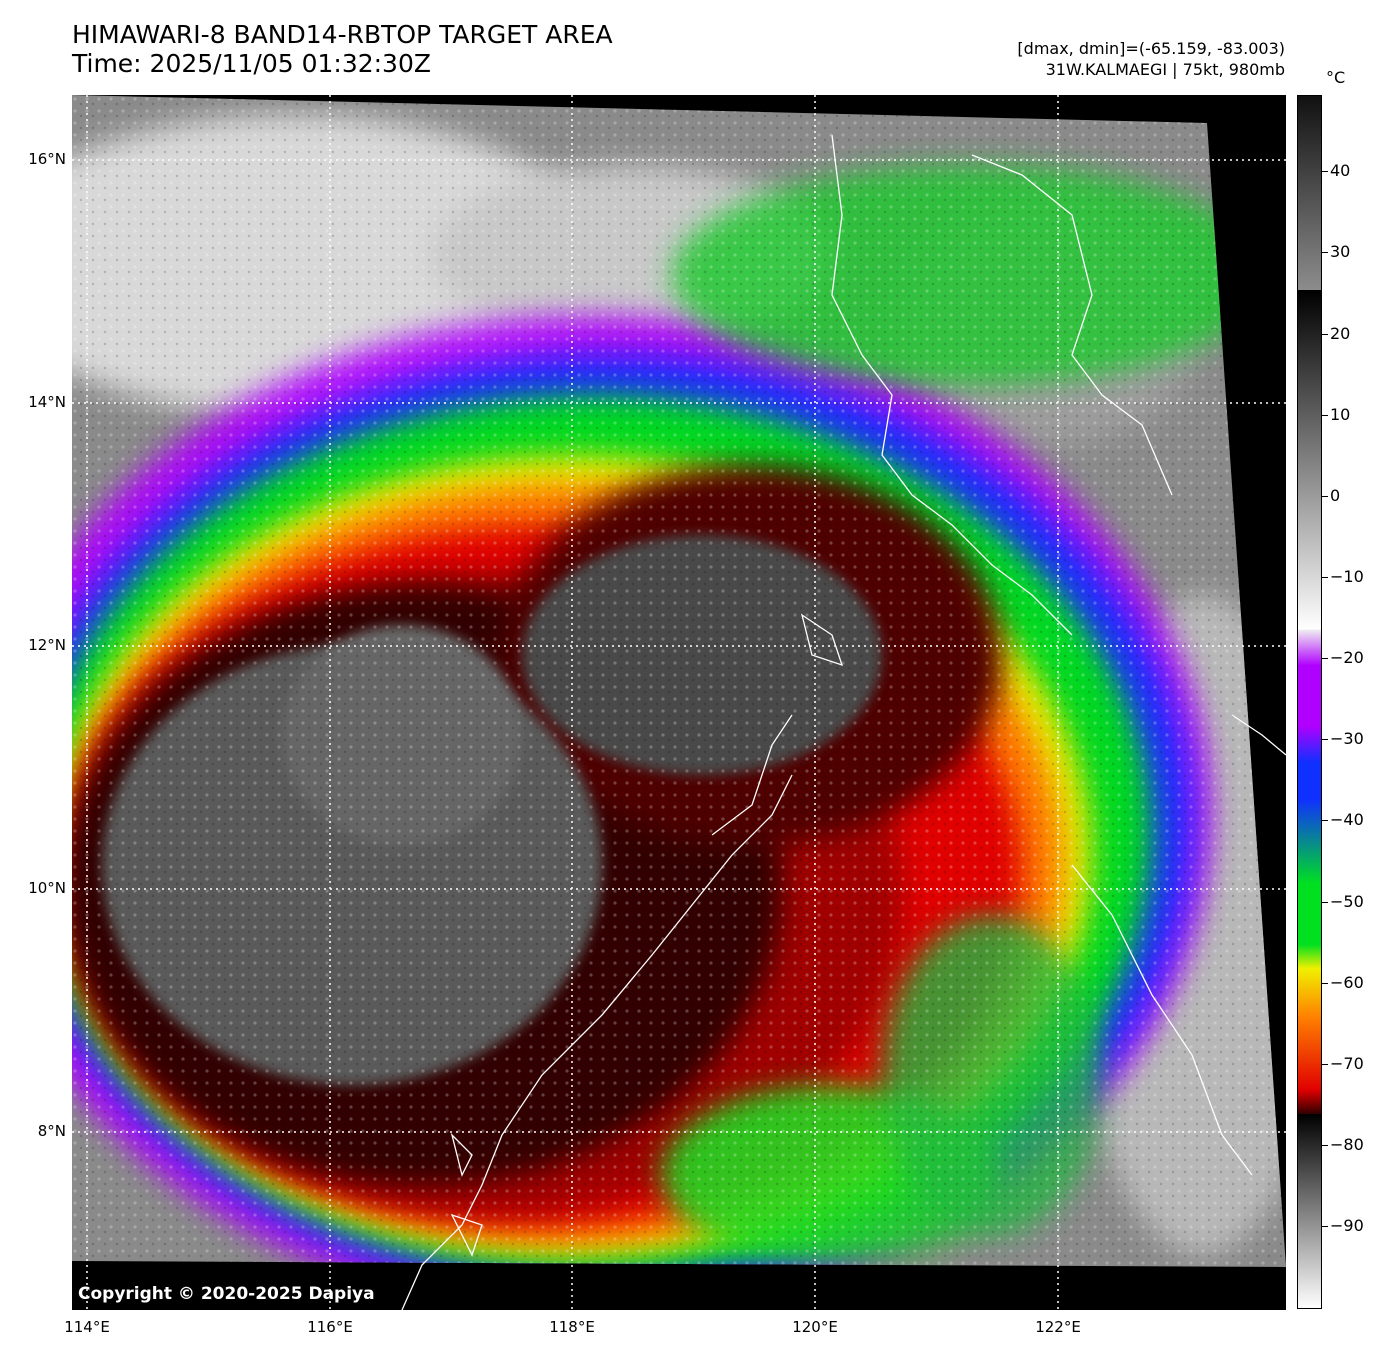  I want to click on colorbar-tick-label: 0, so click(1335, 495).